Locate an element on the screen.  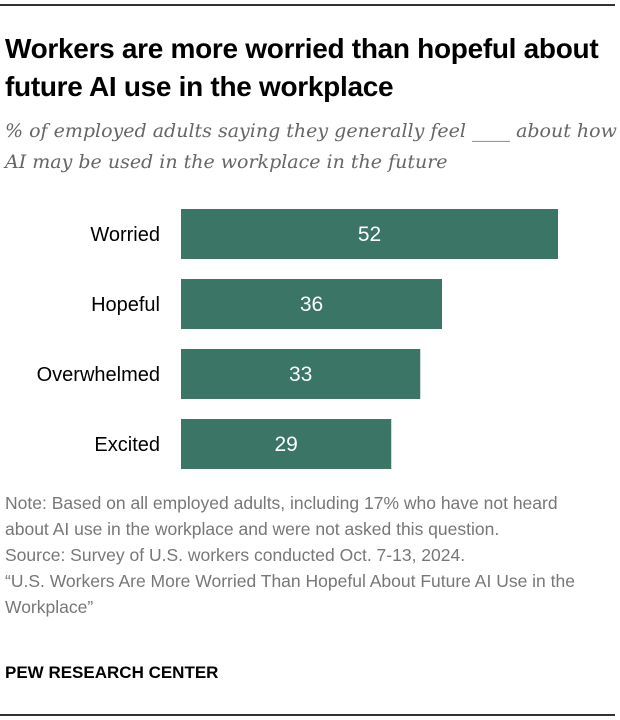
bar-worried is located at coordinates (369, 234).